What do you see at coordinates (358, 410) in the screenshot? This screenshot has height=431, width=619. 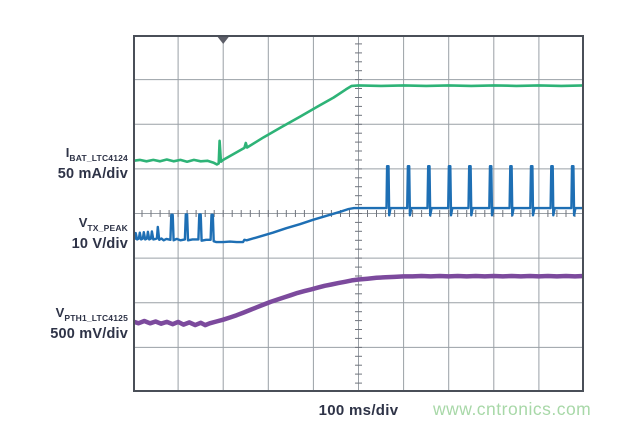 I see `timebase-label: 100 ms/div` at bounding box center [358, 410].